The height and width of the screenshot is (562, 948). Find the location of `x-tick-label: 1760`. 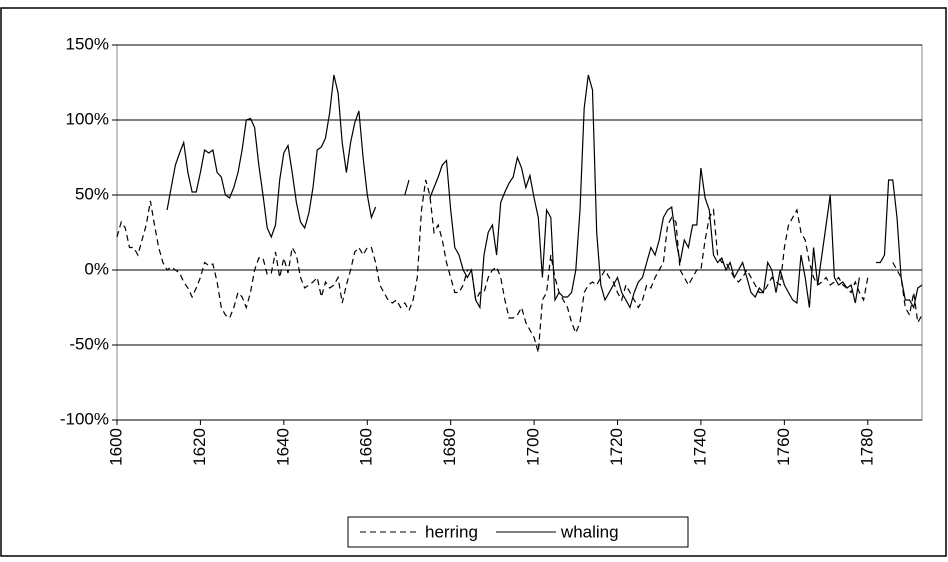

x-tick-label: 1760 is located at coordinates (783, 447).